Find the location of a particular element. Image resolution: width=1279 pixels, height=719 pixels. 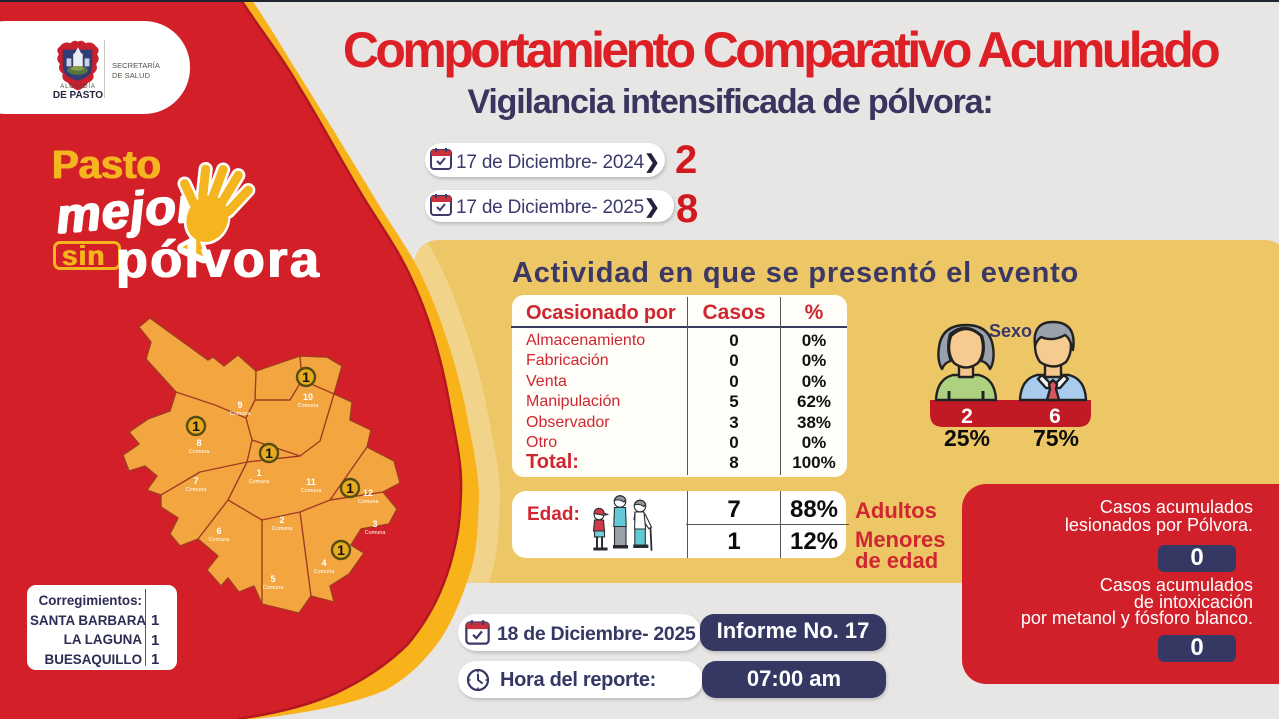

svg-text: 12 is located at coordinates (368, 493).